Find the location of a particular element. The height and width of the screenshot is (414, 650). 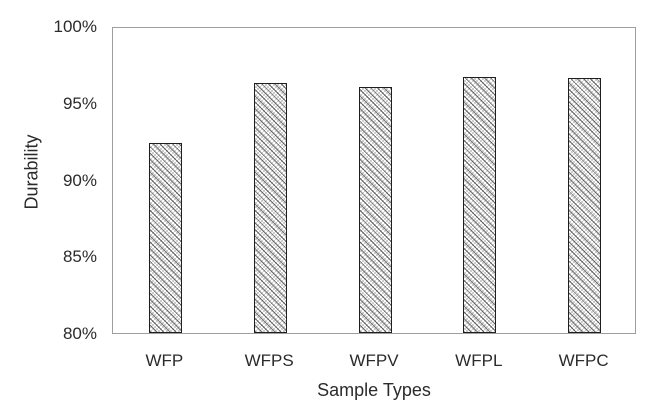

y-tick-label: 80% is located at coordinates (79, 333).